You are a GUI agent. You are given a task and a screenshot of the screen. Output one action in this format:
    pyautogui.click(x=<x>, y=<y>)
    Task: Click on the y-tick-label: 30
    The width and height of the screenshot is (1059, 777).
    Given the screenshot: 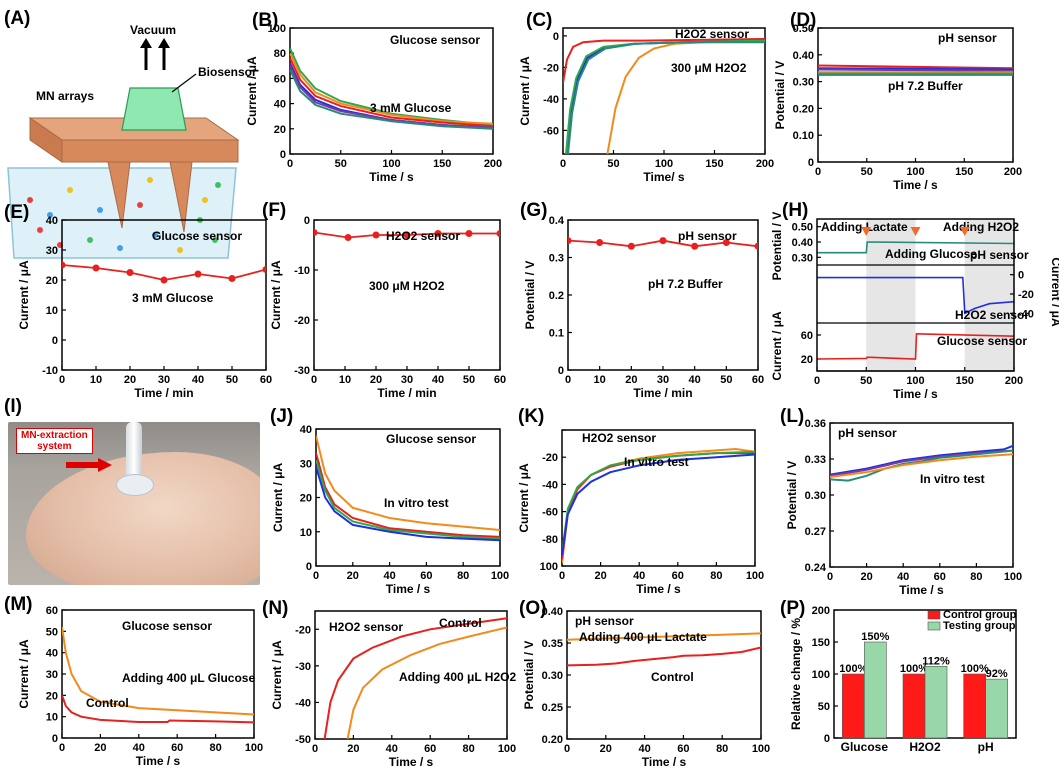 What is the action you would take?
    pyautogui.click(x=52, y=251)
    